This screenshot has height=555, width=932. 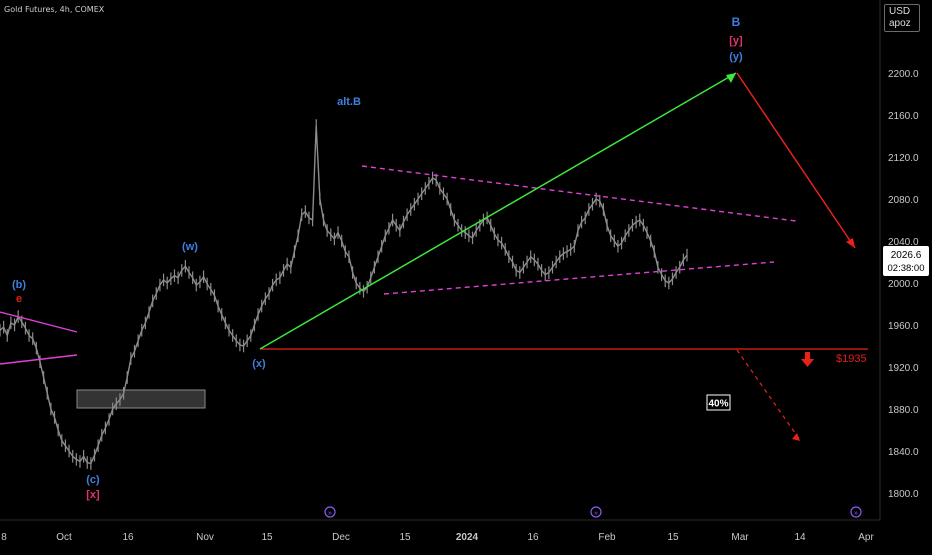 I want to click on probability-text: 40%, so click(x=718, y=404).